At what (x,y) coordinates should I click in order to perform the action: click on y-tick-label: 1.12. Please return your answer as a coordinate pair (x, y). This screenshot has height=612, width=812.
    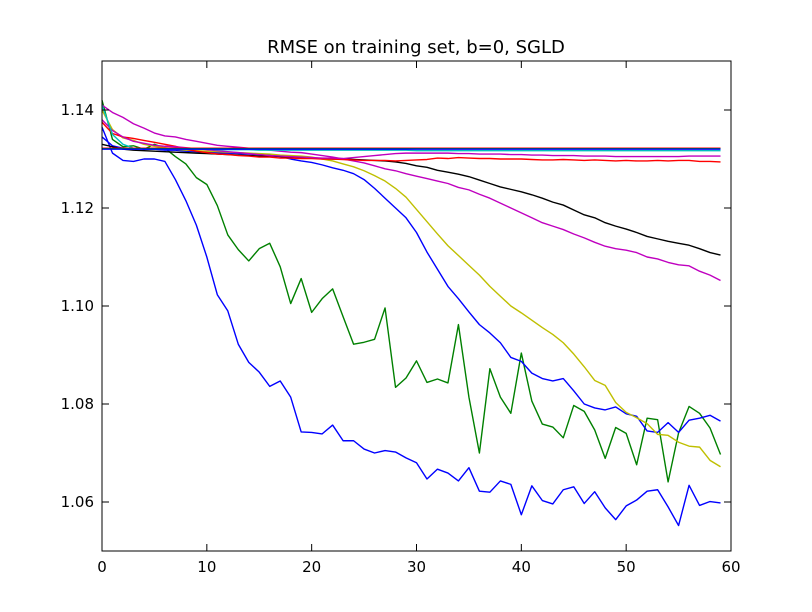
    Looking at the image, I should click on (77, 208).